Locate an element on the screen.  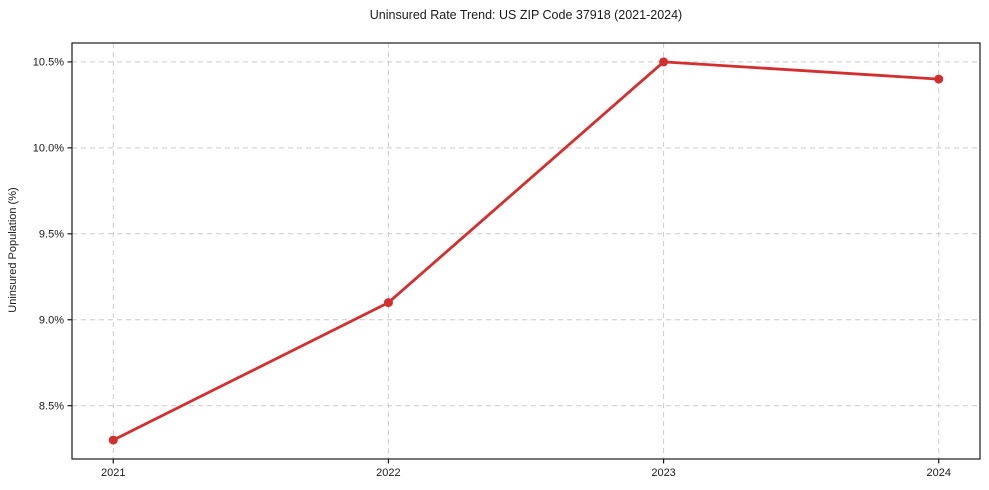
x-tick-label: 2024 is located at coordinates (938, 473).